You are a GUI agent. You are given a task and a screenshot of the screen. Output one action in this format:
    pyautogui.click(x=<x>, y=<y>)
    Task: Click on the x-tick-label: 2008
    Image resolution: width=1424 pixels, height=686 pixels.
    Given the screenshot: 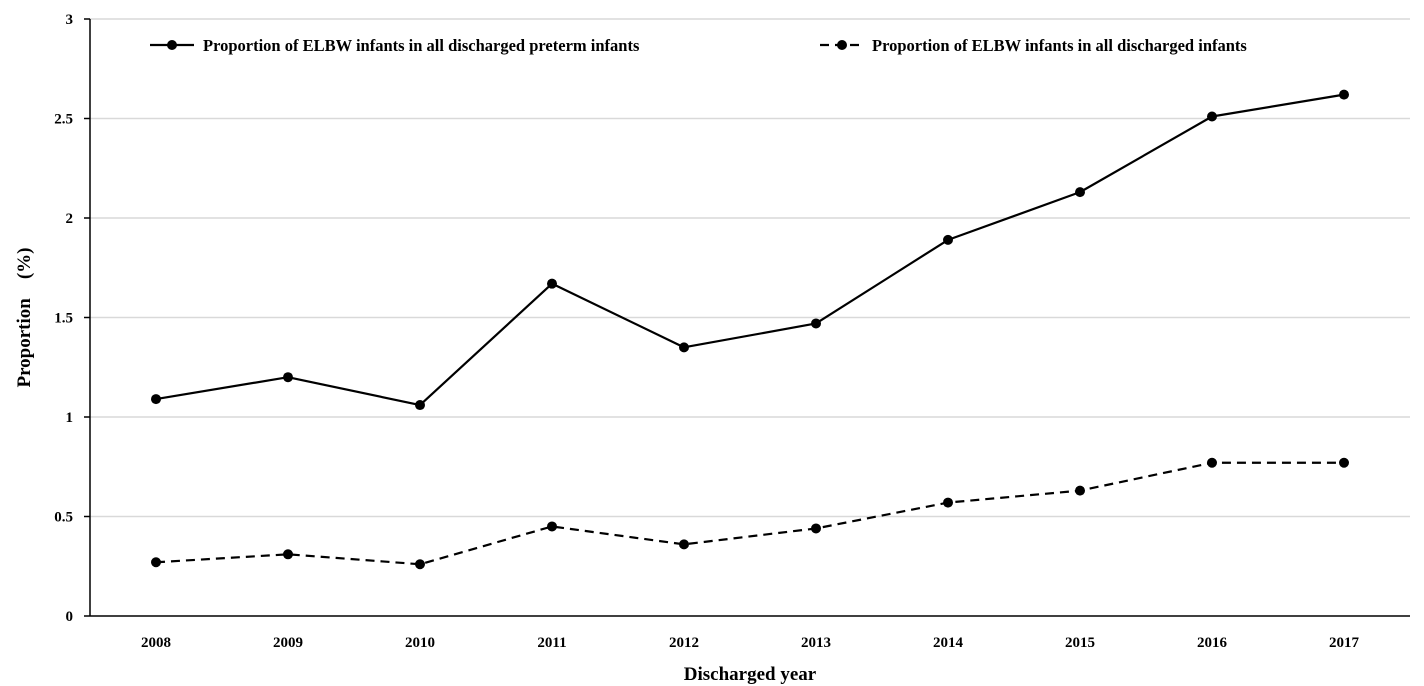 What is the action you would take?
    pyautogui.click(x=156, y=643)
    